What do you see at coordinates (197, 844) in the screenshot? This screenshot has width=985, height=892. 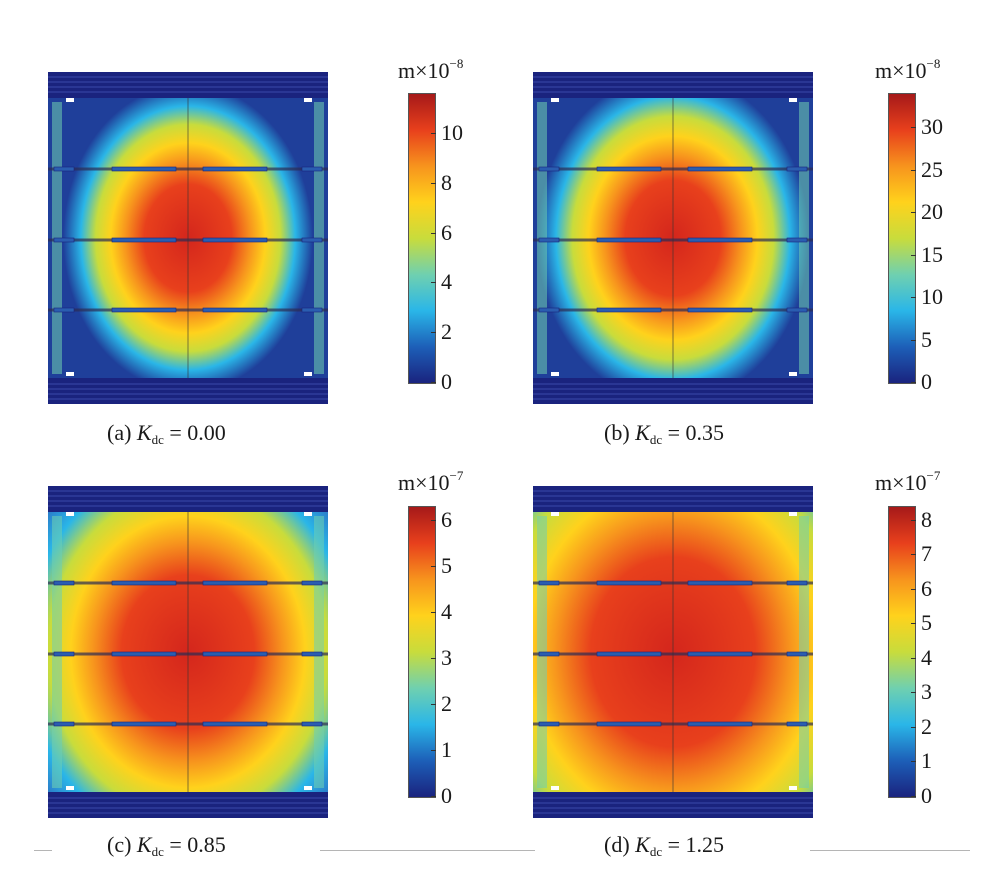 I see `caption-value: = 0.85` at bounding box center [197, 844].